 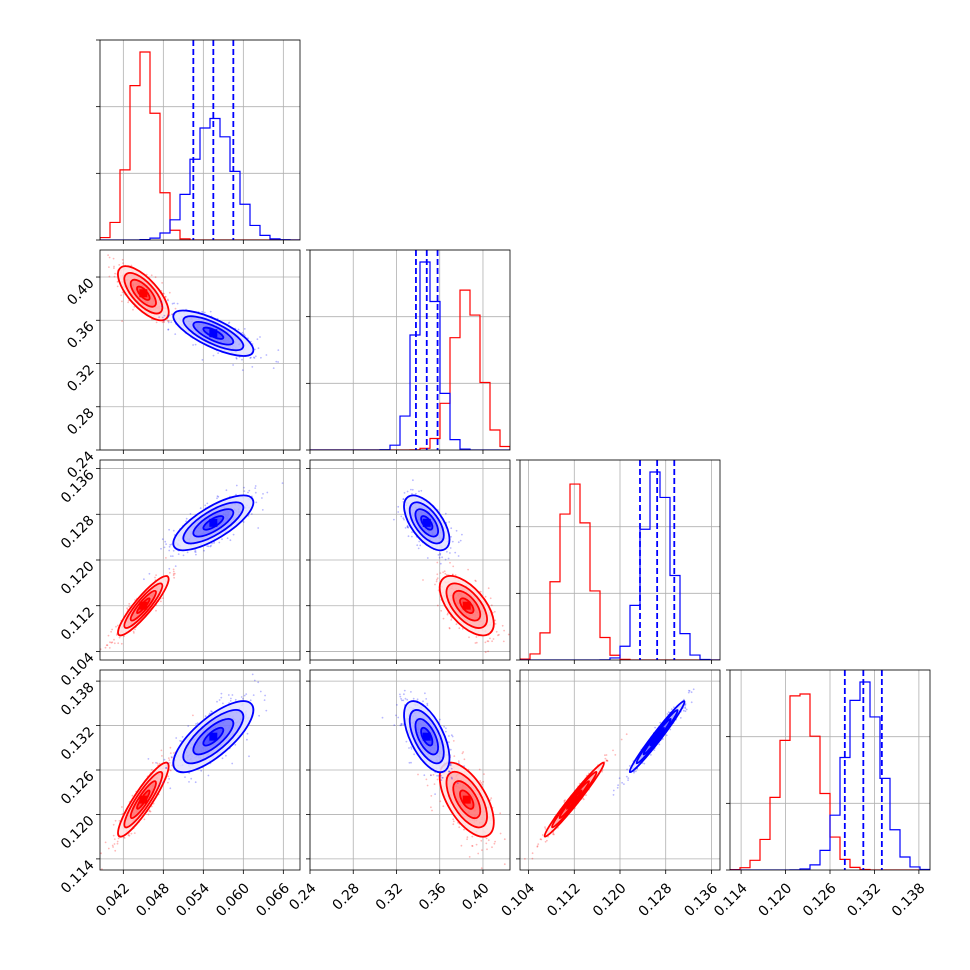 I want to click on y-tick-label: 0.120, so click(x=78, y=578).